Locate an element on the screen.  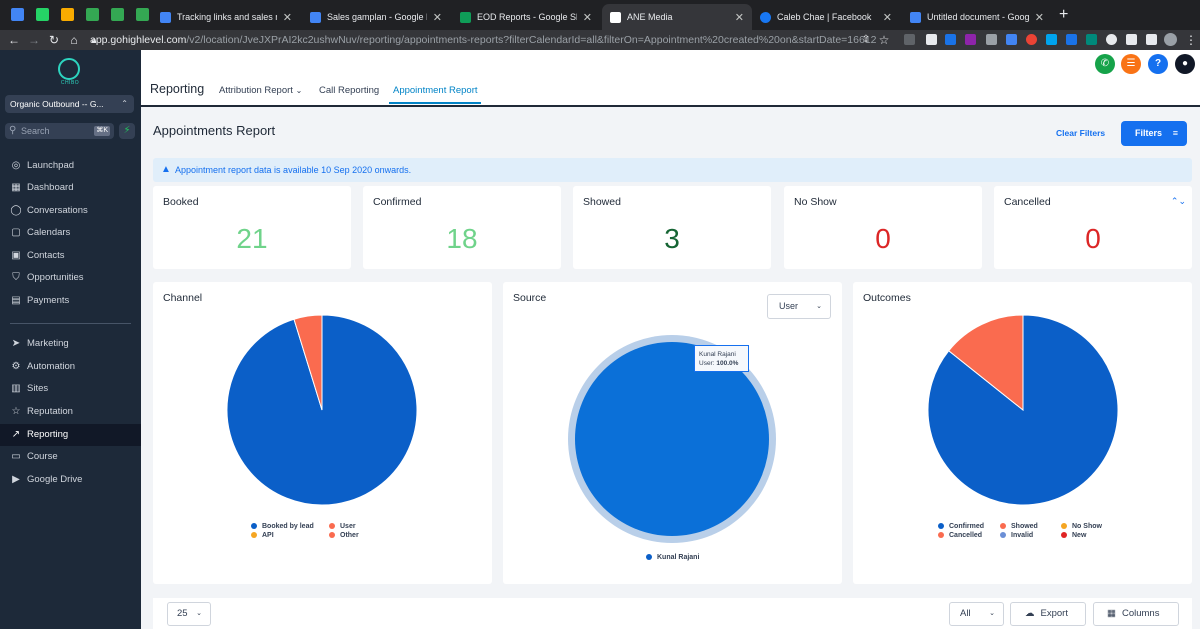
sidebar-item-sites: ▥ Sites is located at coordinates (70, 389).